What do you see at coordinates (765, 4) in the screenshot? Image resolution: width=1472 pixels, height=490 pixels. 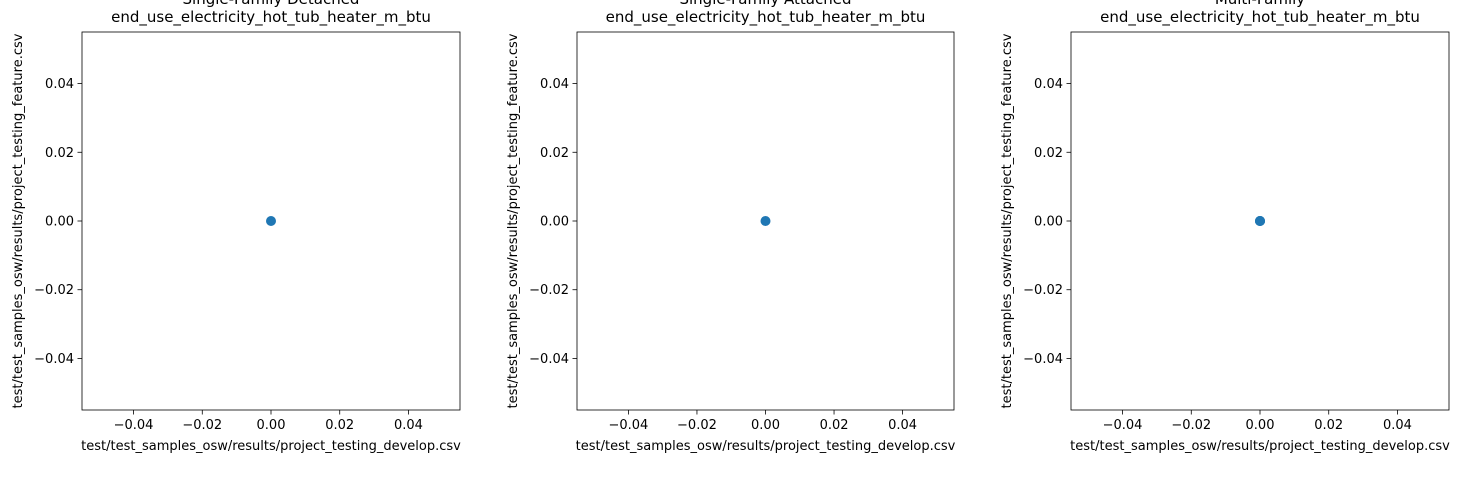 I see `chart-title: Single-Family Attached` at bounding box center [765, 4].